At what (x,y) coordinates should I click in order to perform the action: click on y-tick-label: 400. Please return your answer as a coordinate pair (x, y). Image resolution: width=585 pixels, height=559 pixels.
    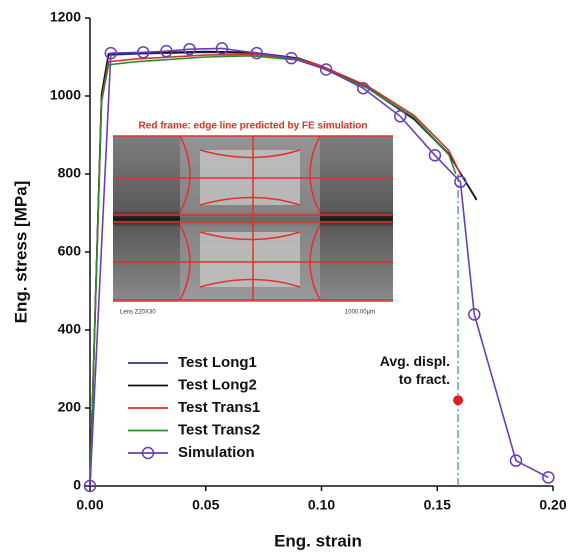
    Looking at the image, I should click on (70, 329).